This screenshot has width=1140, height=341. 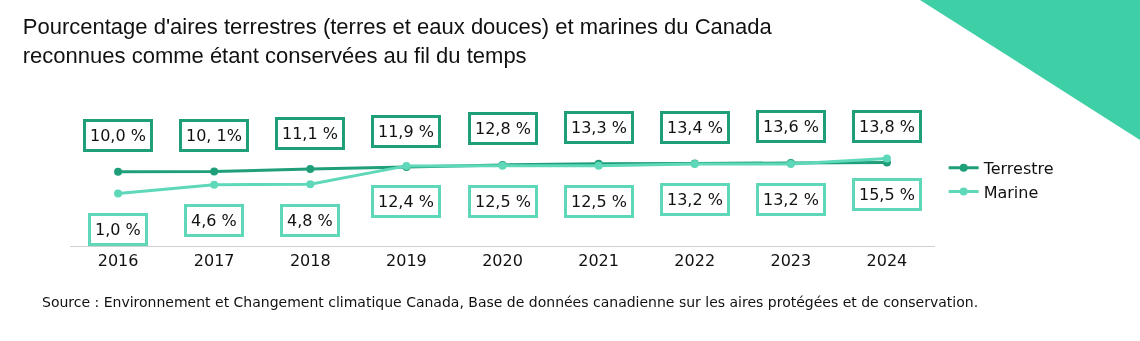 What do you see at coordinates (118, 261) in the screenshot?
I see `x-tick-label: 2016` at bounding box center [118, 261].